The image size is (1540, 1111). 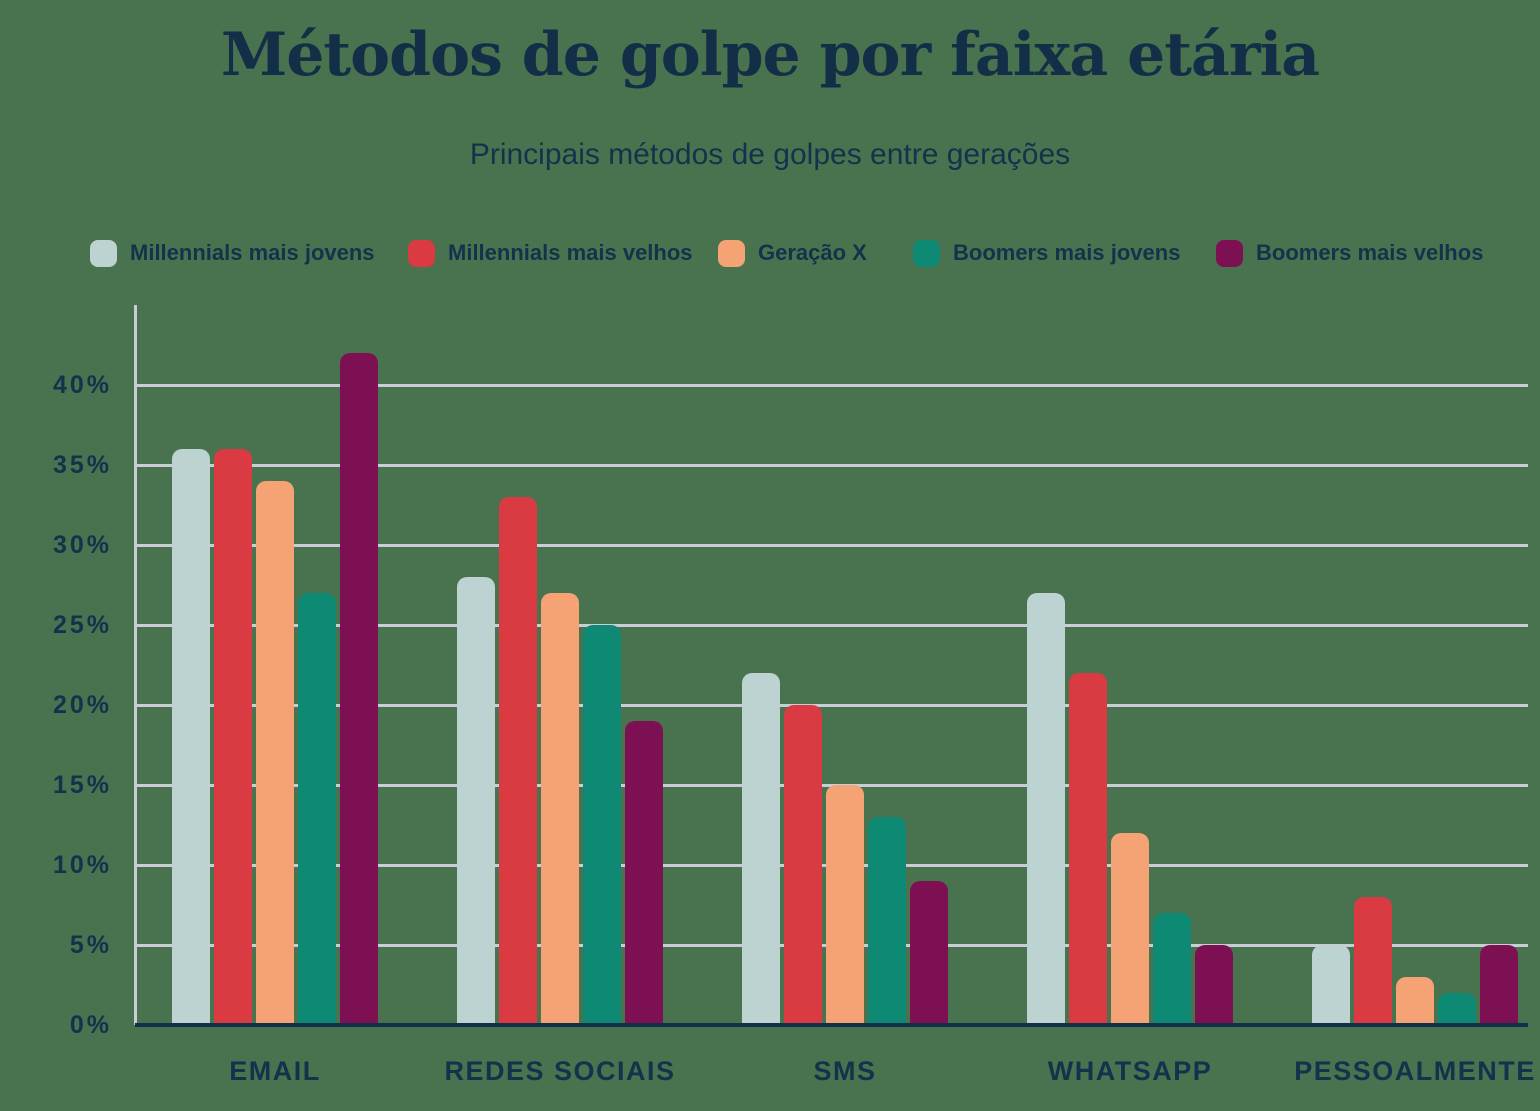 What do you see at coordinates (1373, 961) in the screenshot?
I see `bar-pessoalmente-millennials-mais-velhos` at bounding box center [1373, 961].